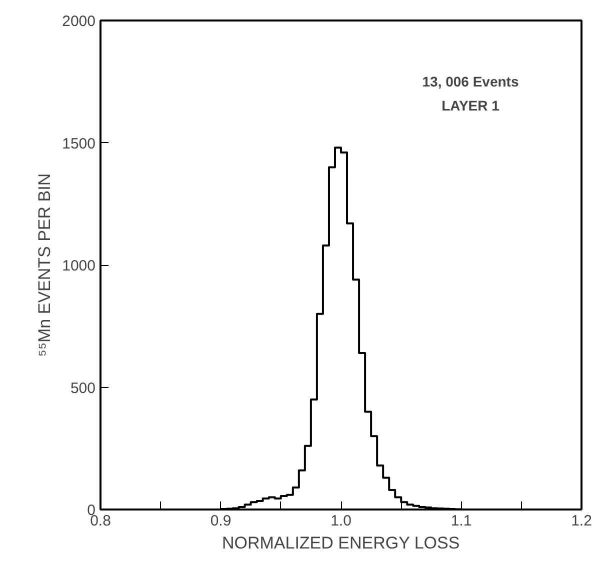 The width and height of the screenshot is (601, 569). I want to click on x-tick-label: 1.0, so click(341, 521).